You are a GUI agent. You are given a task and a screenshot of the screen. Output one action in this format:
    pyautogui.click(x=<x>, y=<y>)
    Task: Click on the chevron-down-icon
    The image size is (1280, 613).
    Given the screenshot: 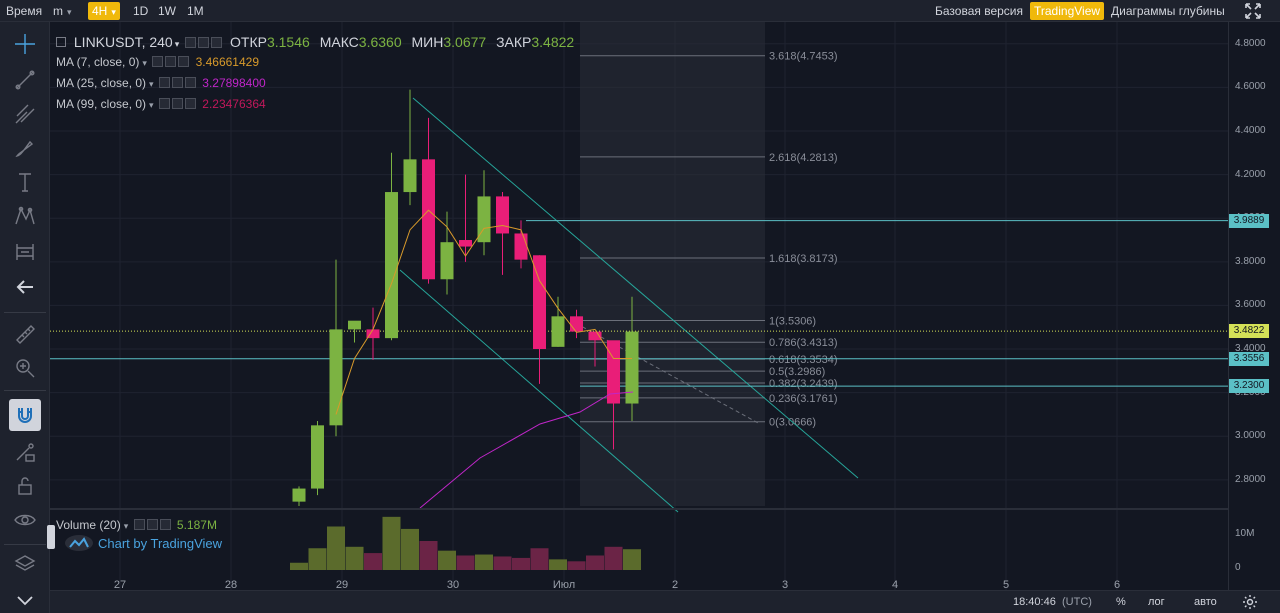 What is the action you would take?
    pyautogui.click(x=25, y=600)
    